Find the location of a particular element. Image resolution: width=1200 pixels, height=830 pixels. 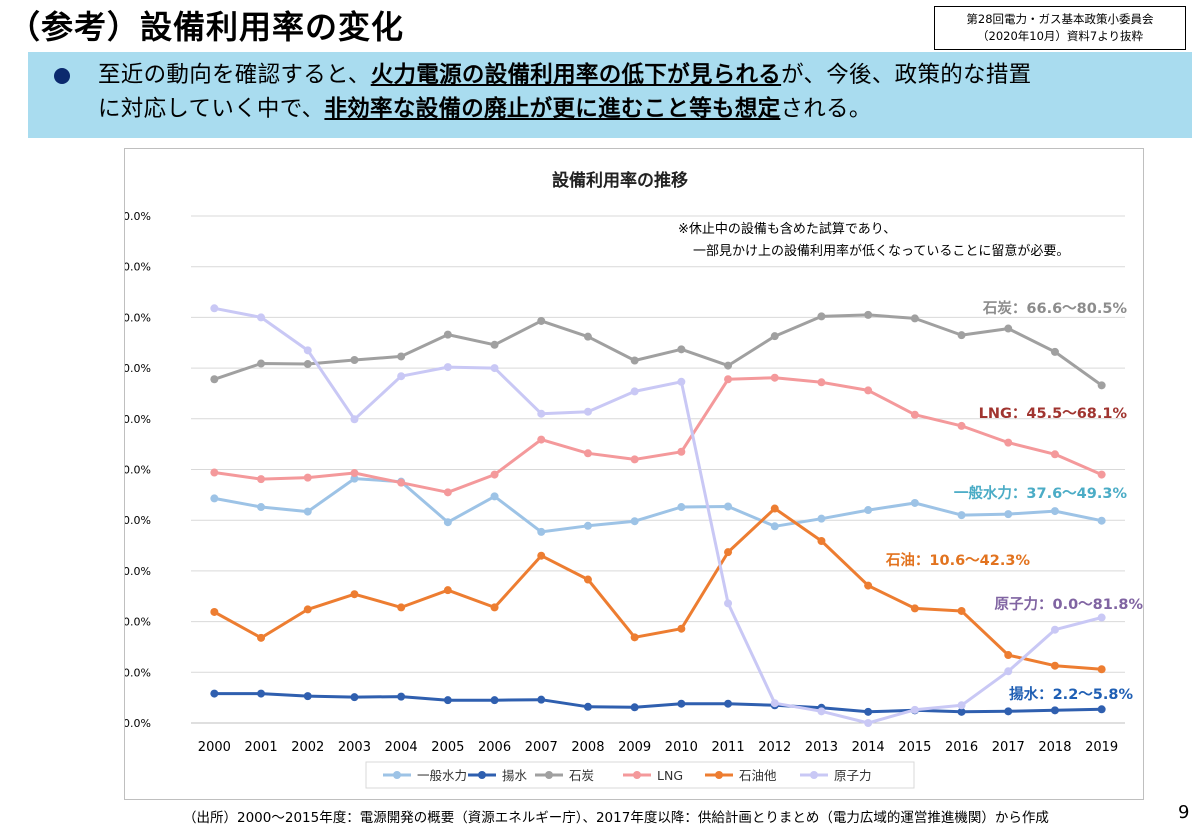

series-石炭 is located at coordinates (658, 350).